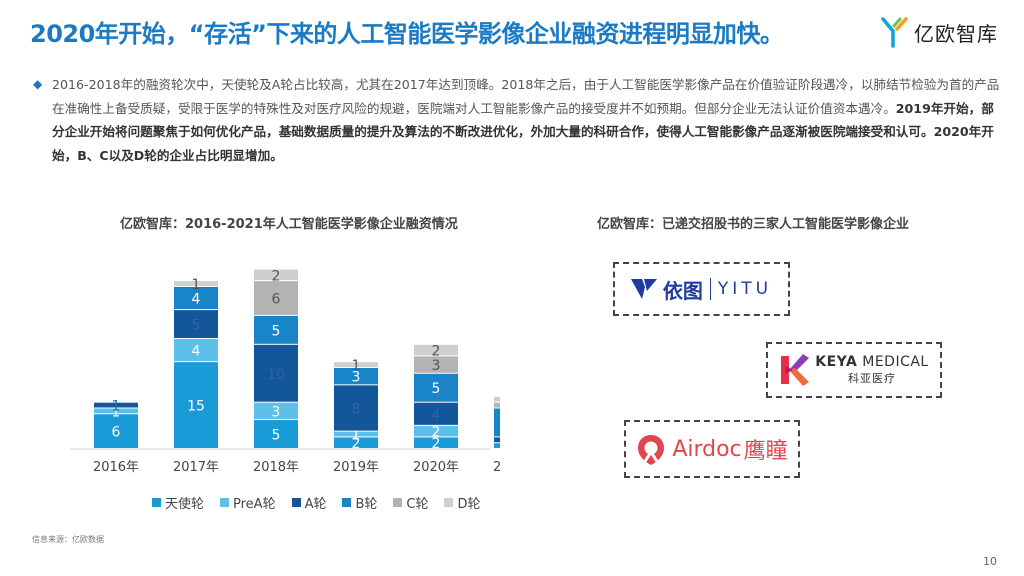 The height and width of the screenshot is (576, 1024). I want to click on airdoc-name-cn: 鹰瞳, so click(765, 451).